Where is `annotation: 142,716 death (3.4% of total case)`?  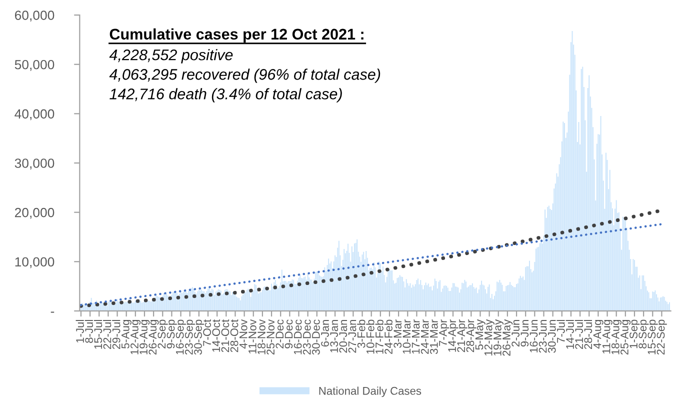 annotation: 142,716 death (3.4% of total case) is located at coordinates (226, 95).